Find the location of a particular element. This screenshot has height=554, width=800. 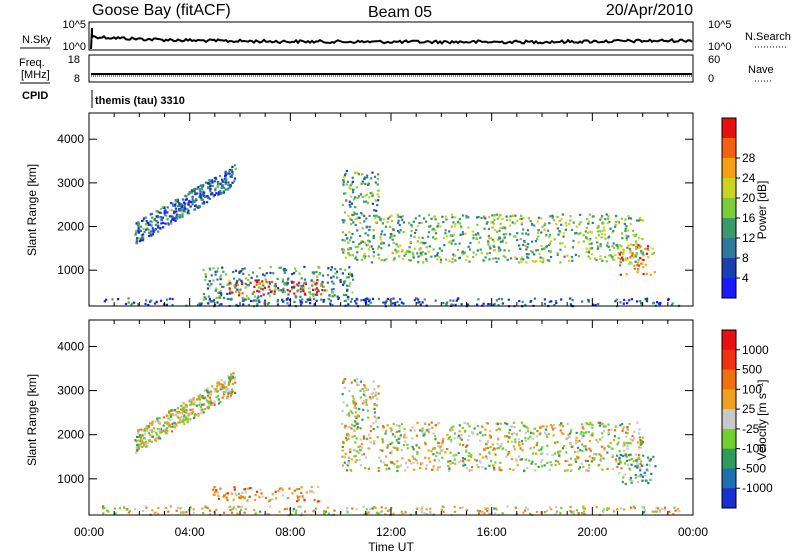

power-colorbar-label-0: 4 is located at coordinates (745, 278).